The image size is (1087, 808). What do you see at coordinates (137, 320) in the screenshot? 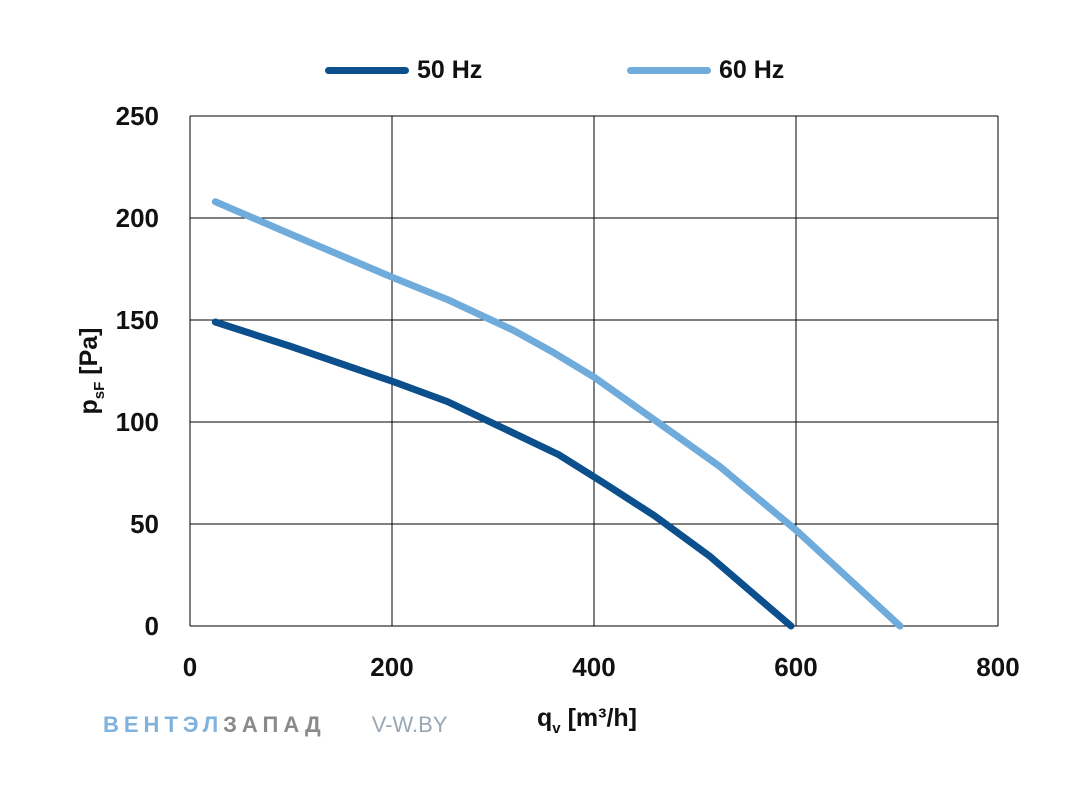
I see `y-tick-label-150: 150` at bounding box center [137, 320].